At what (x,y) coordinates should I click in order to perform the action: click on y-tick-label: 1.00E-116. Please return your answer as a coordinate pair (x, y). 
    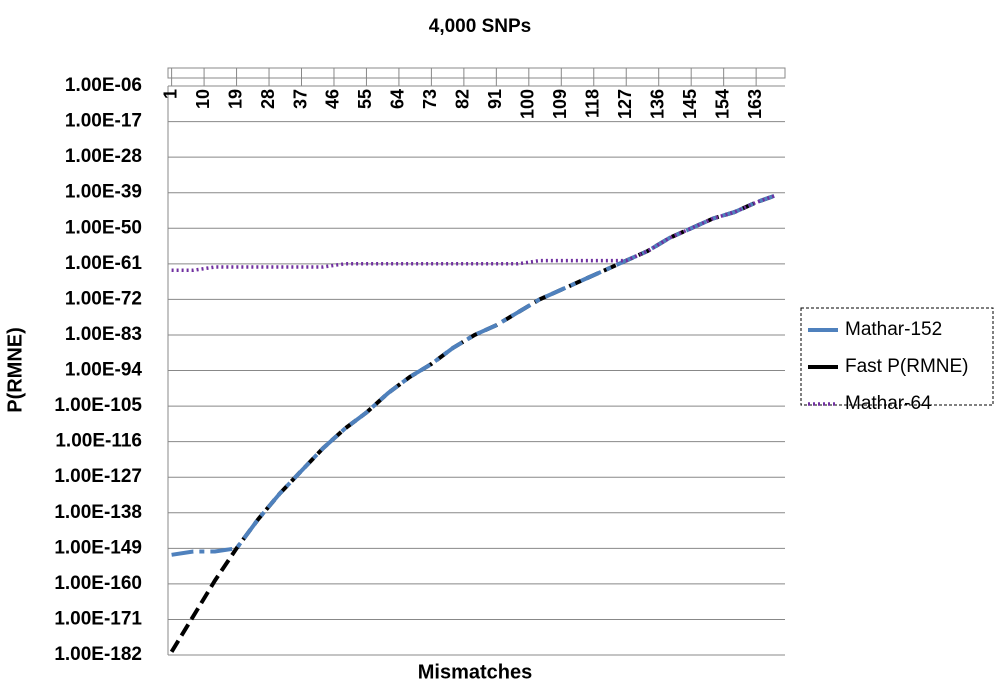
    Looking at the image, I should click on (98, 441).